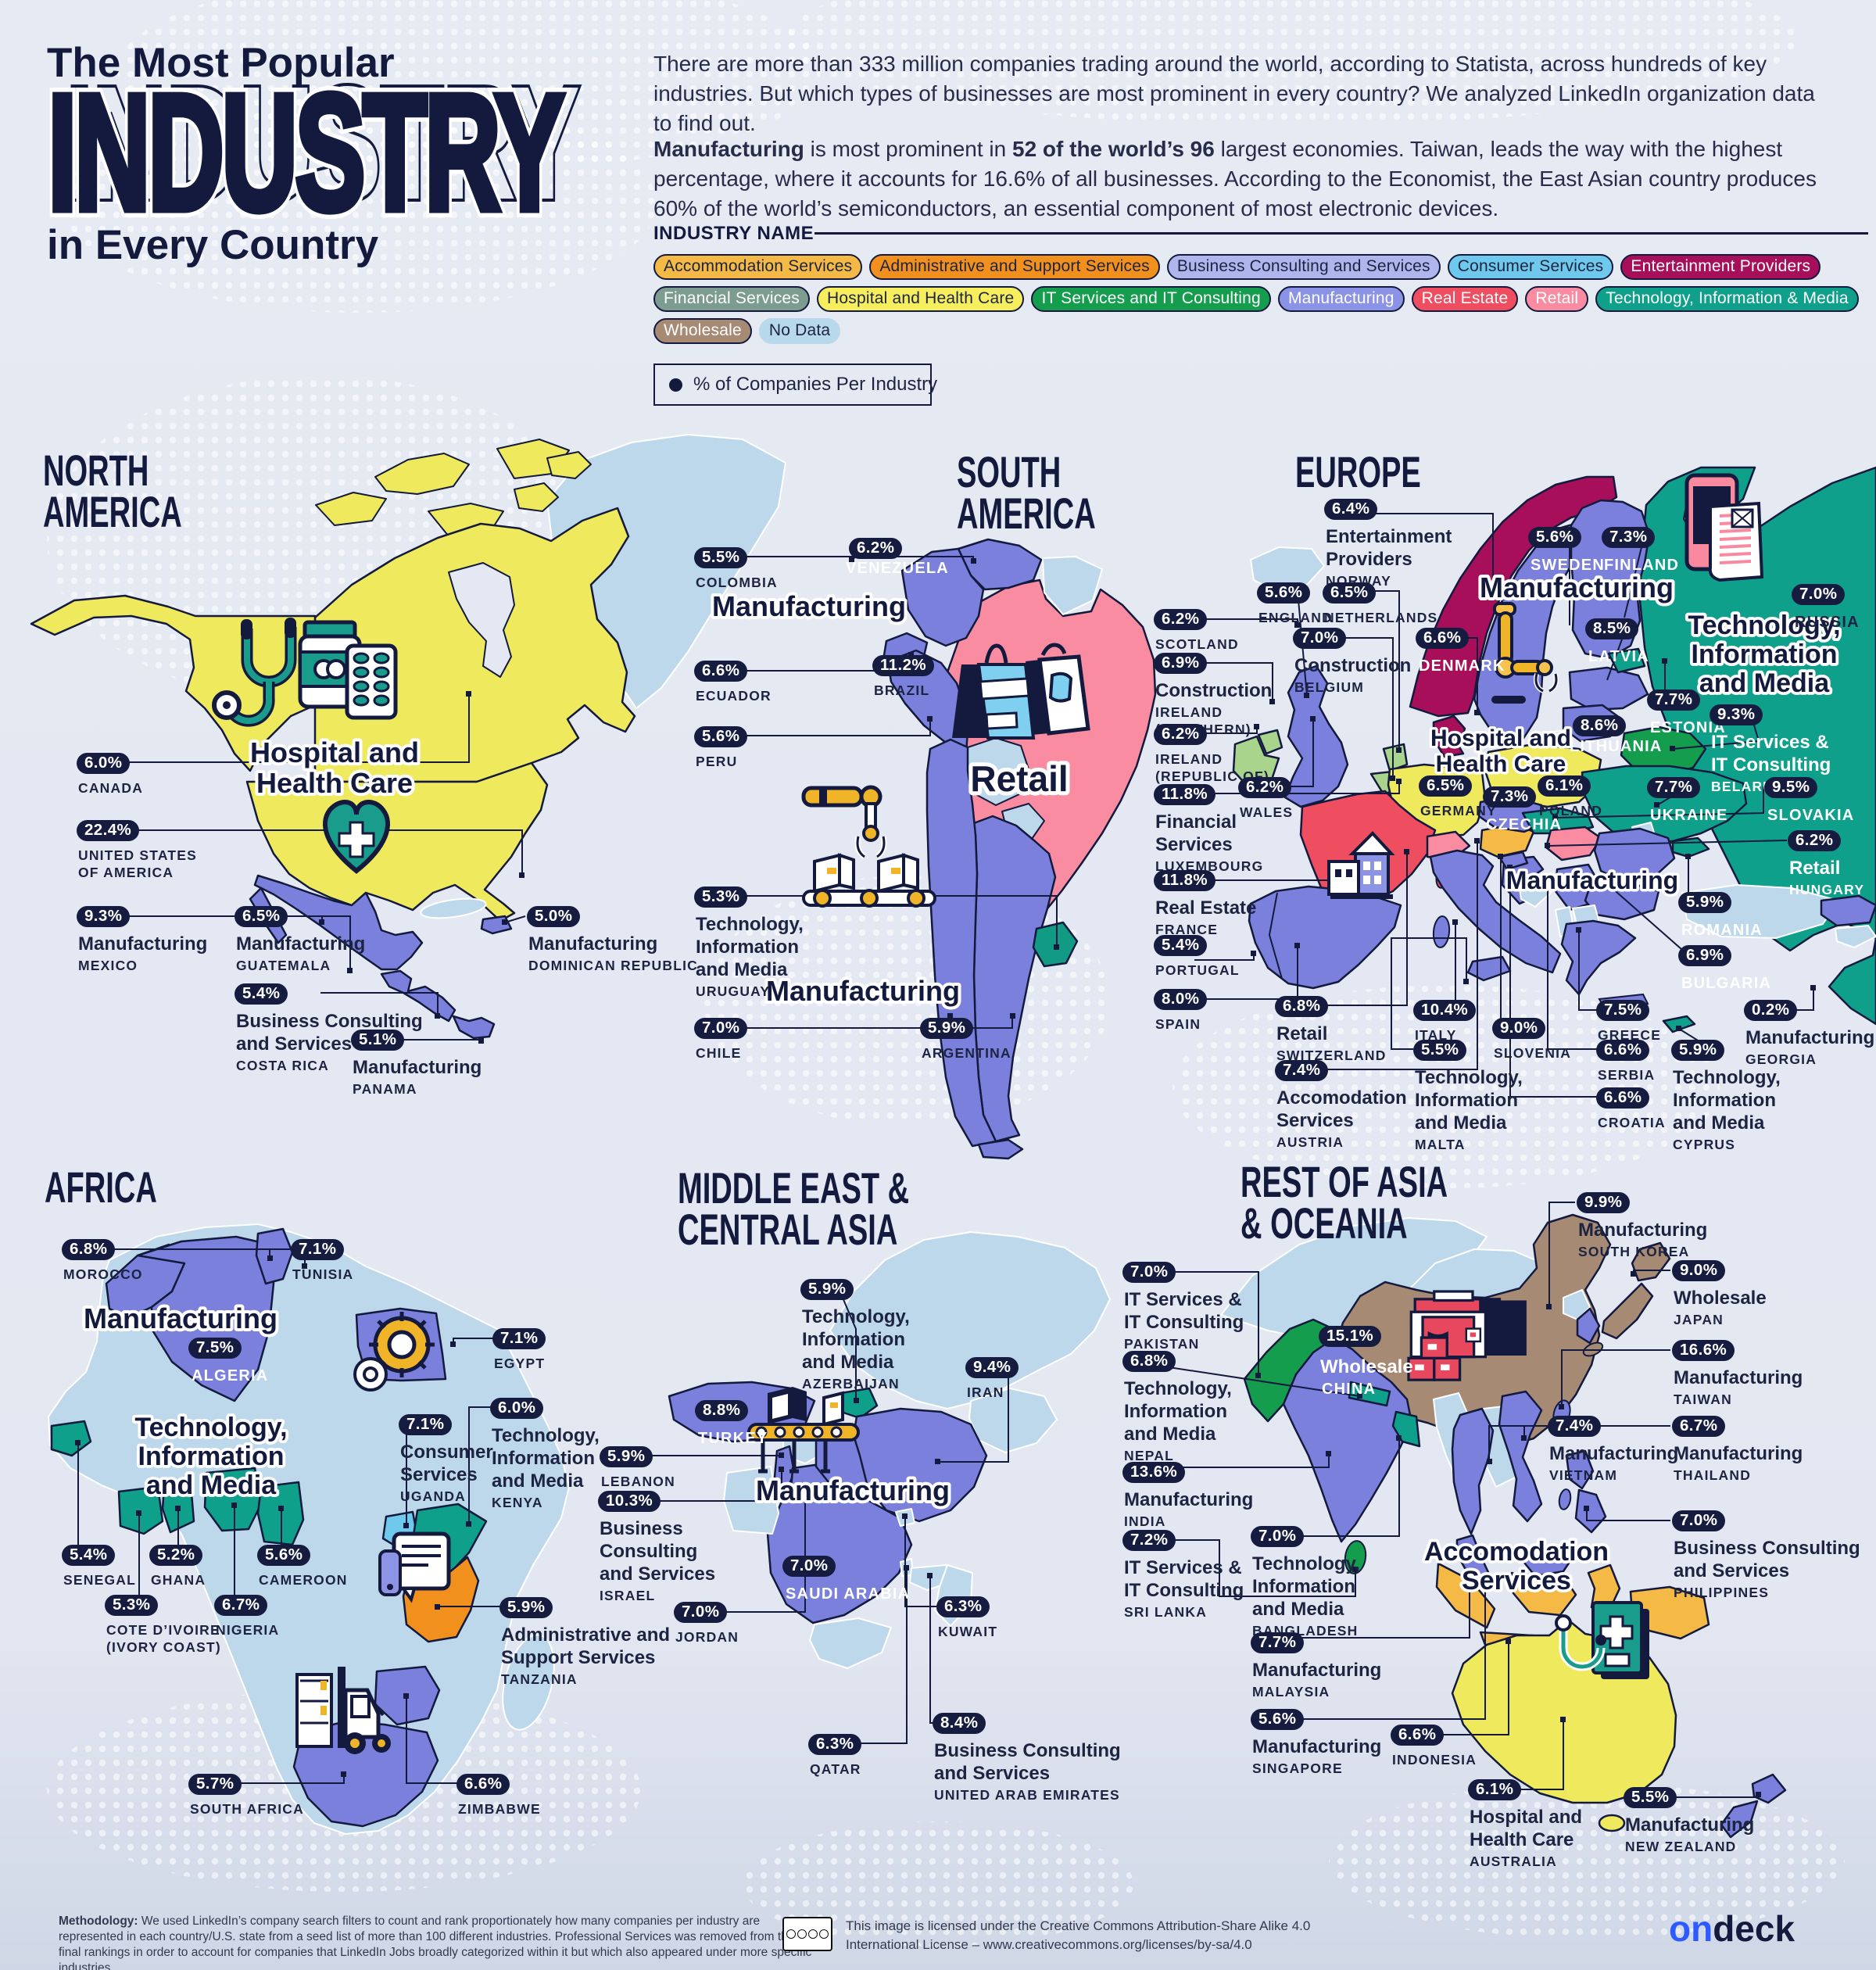 This screenshot has height=1970, width=1876. What do you see at coordinates (1516, 1552) in the screenshot?
I see `svg-text: Accomodation` at bounding box center [1516, 1552].